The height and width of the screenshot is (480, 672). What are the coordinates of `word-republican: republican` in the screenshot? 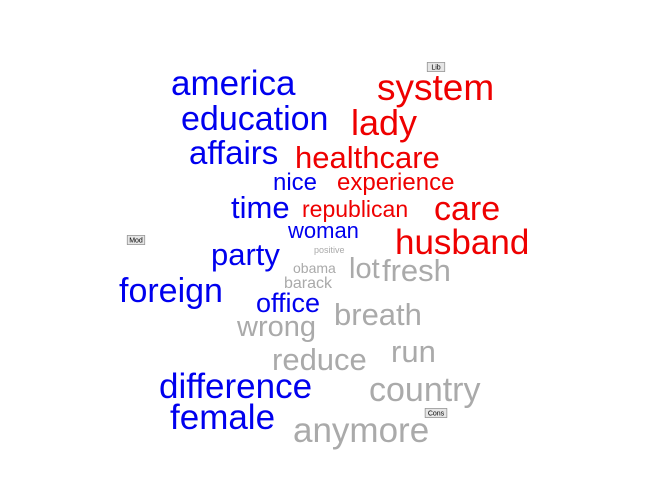 It's located at (355, 209).